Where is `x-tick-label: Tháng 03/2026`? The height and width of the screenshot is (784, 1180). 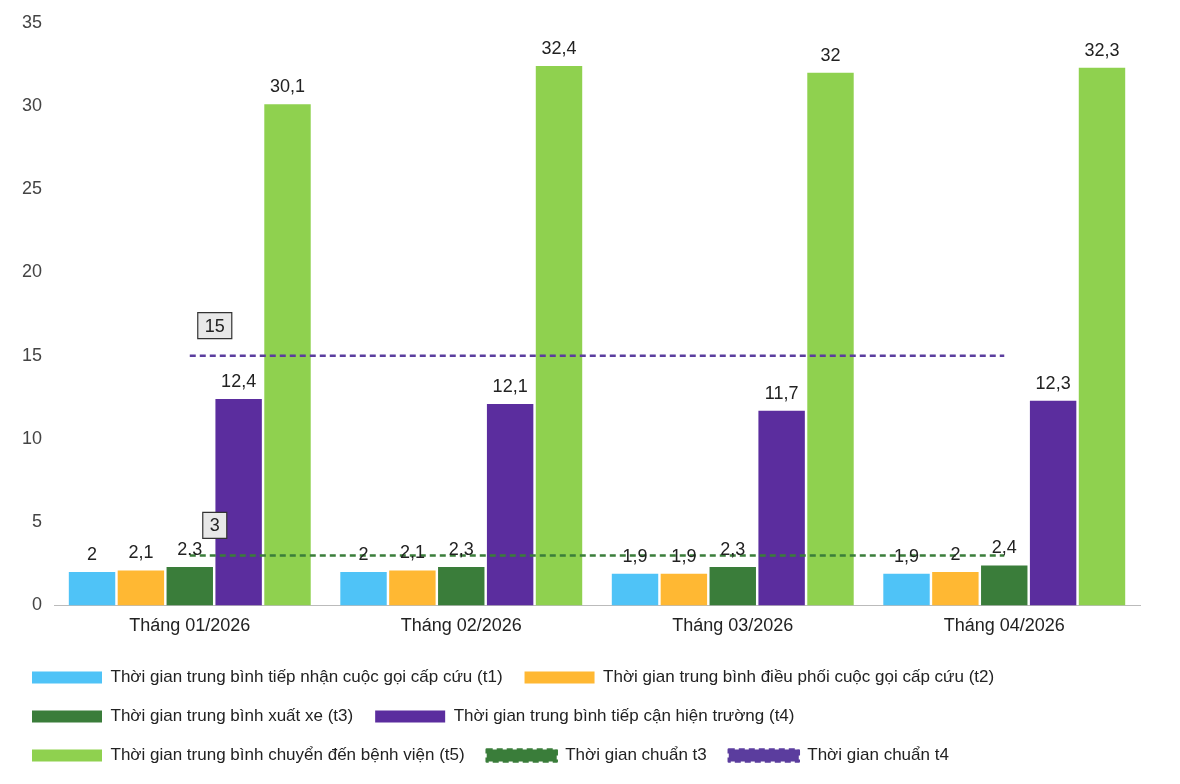 x-tick-label: Tháng 03/2026 is located at coordinates (733, 625).